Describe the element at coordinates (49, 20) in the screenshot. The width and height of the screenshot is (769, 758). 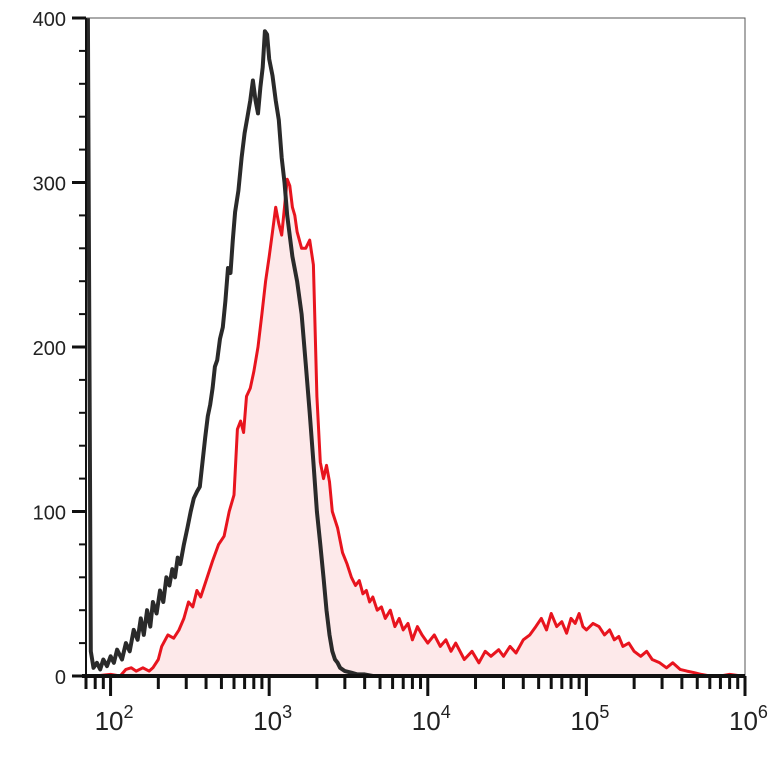
I see `y-tick-label-4: 400` at that location.